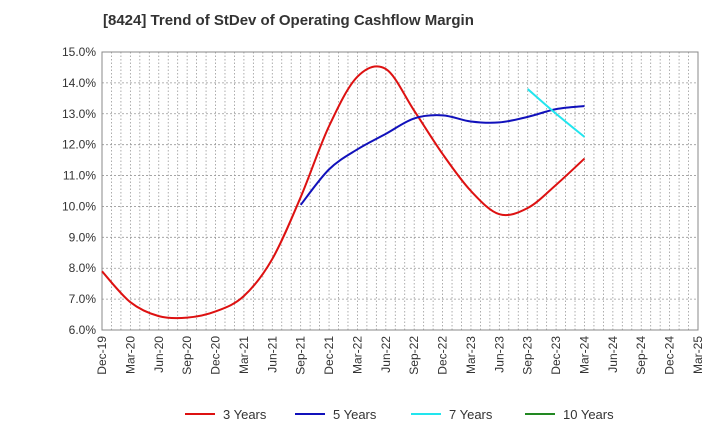  Describe the element at coordinates (584, 355) in the screenshot. I see `x-tick-label: Mar-24` at that location.